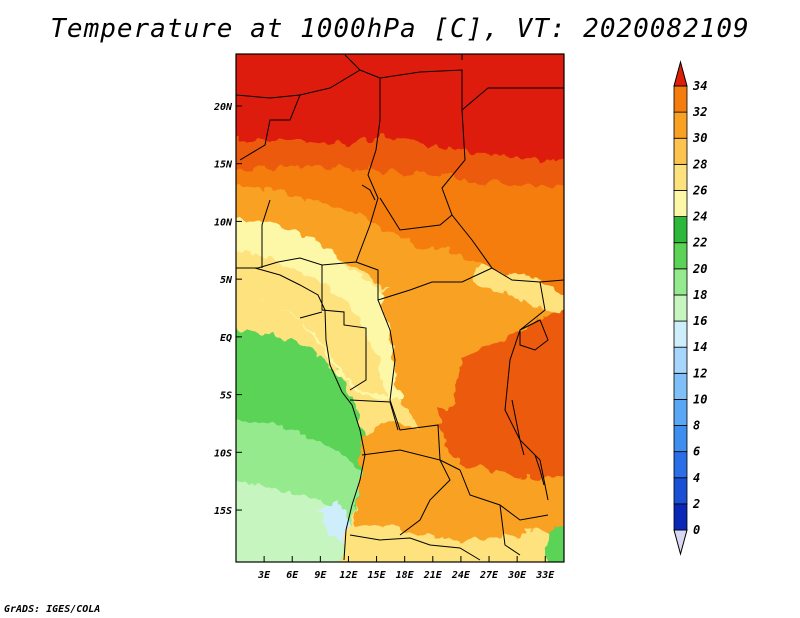  Describe the element at coordinates (226, 280) in the screenshot. I see `lat-tick-label: 5N` at that location.